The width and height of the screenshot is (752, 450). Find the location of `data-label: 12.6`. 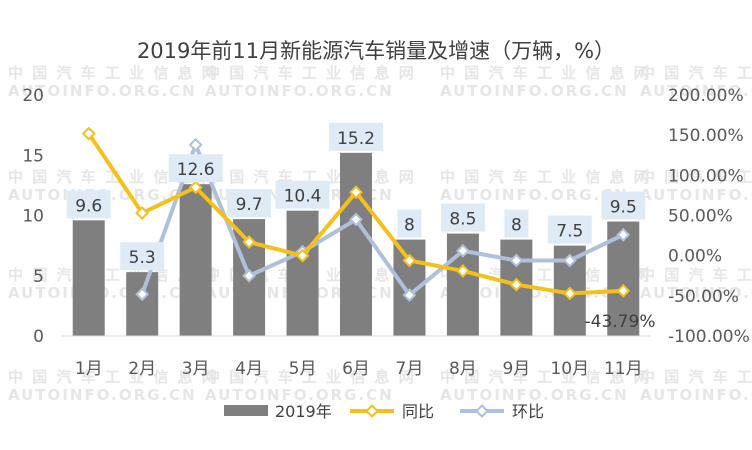

data-label: 12.6 is located at coordinates (196, 170).